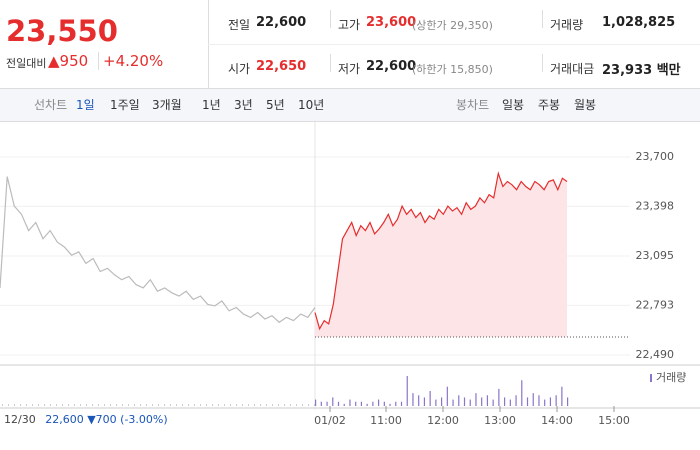 This screenshot has width=700, height=450. What do you see at coordinates (655, 354) in the screenshot?
I see `y-tick-label: 22,490` at bounding box center [655, 354].